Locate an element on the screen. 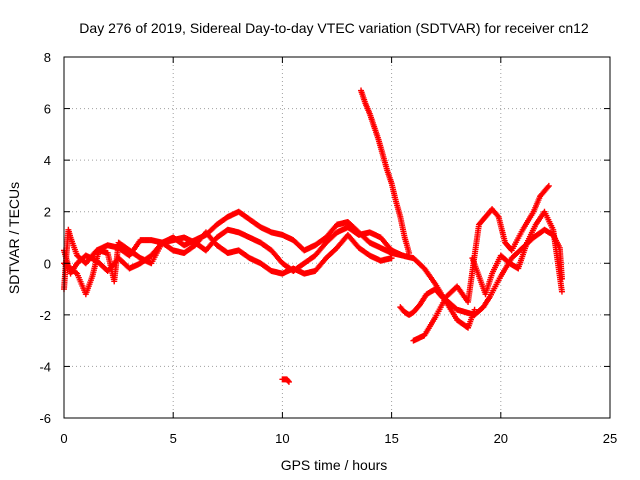 Image resolution: width=640 pixels, height=480 pixels. x-tick-label: 5 is located at coordinates (173, 438).